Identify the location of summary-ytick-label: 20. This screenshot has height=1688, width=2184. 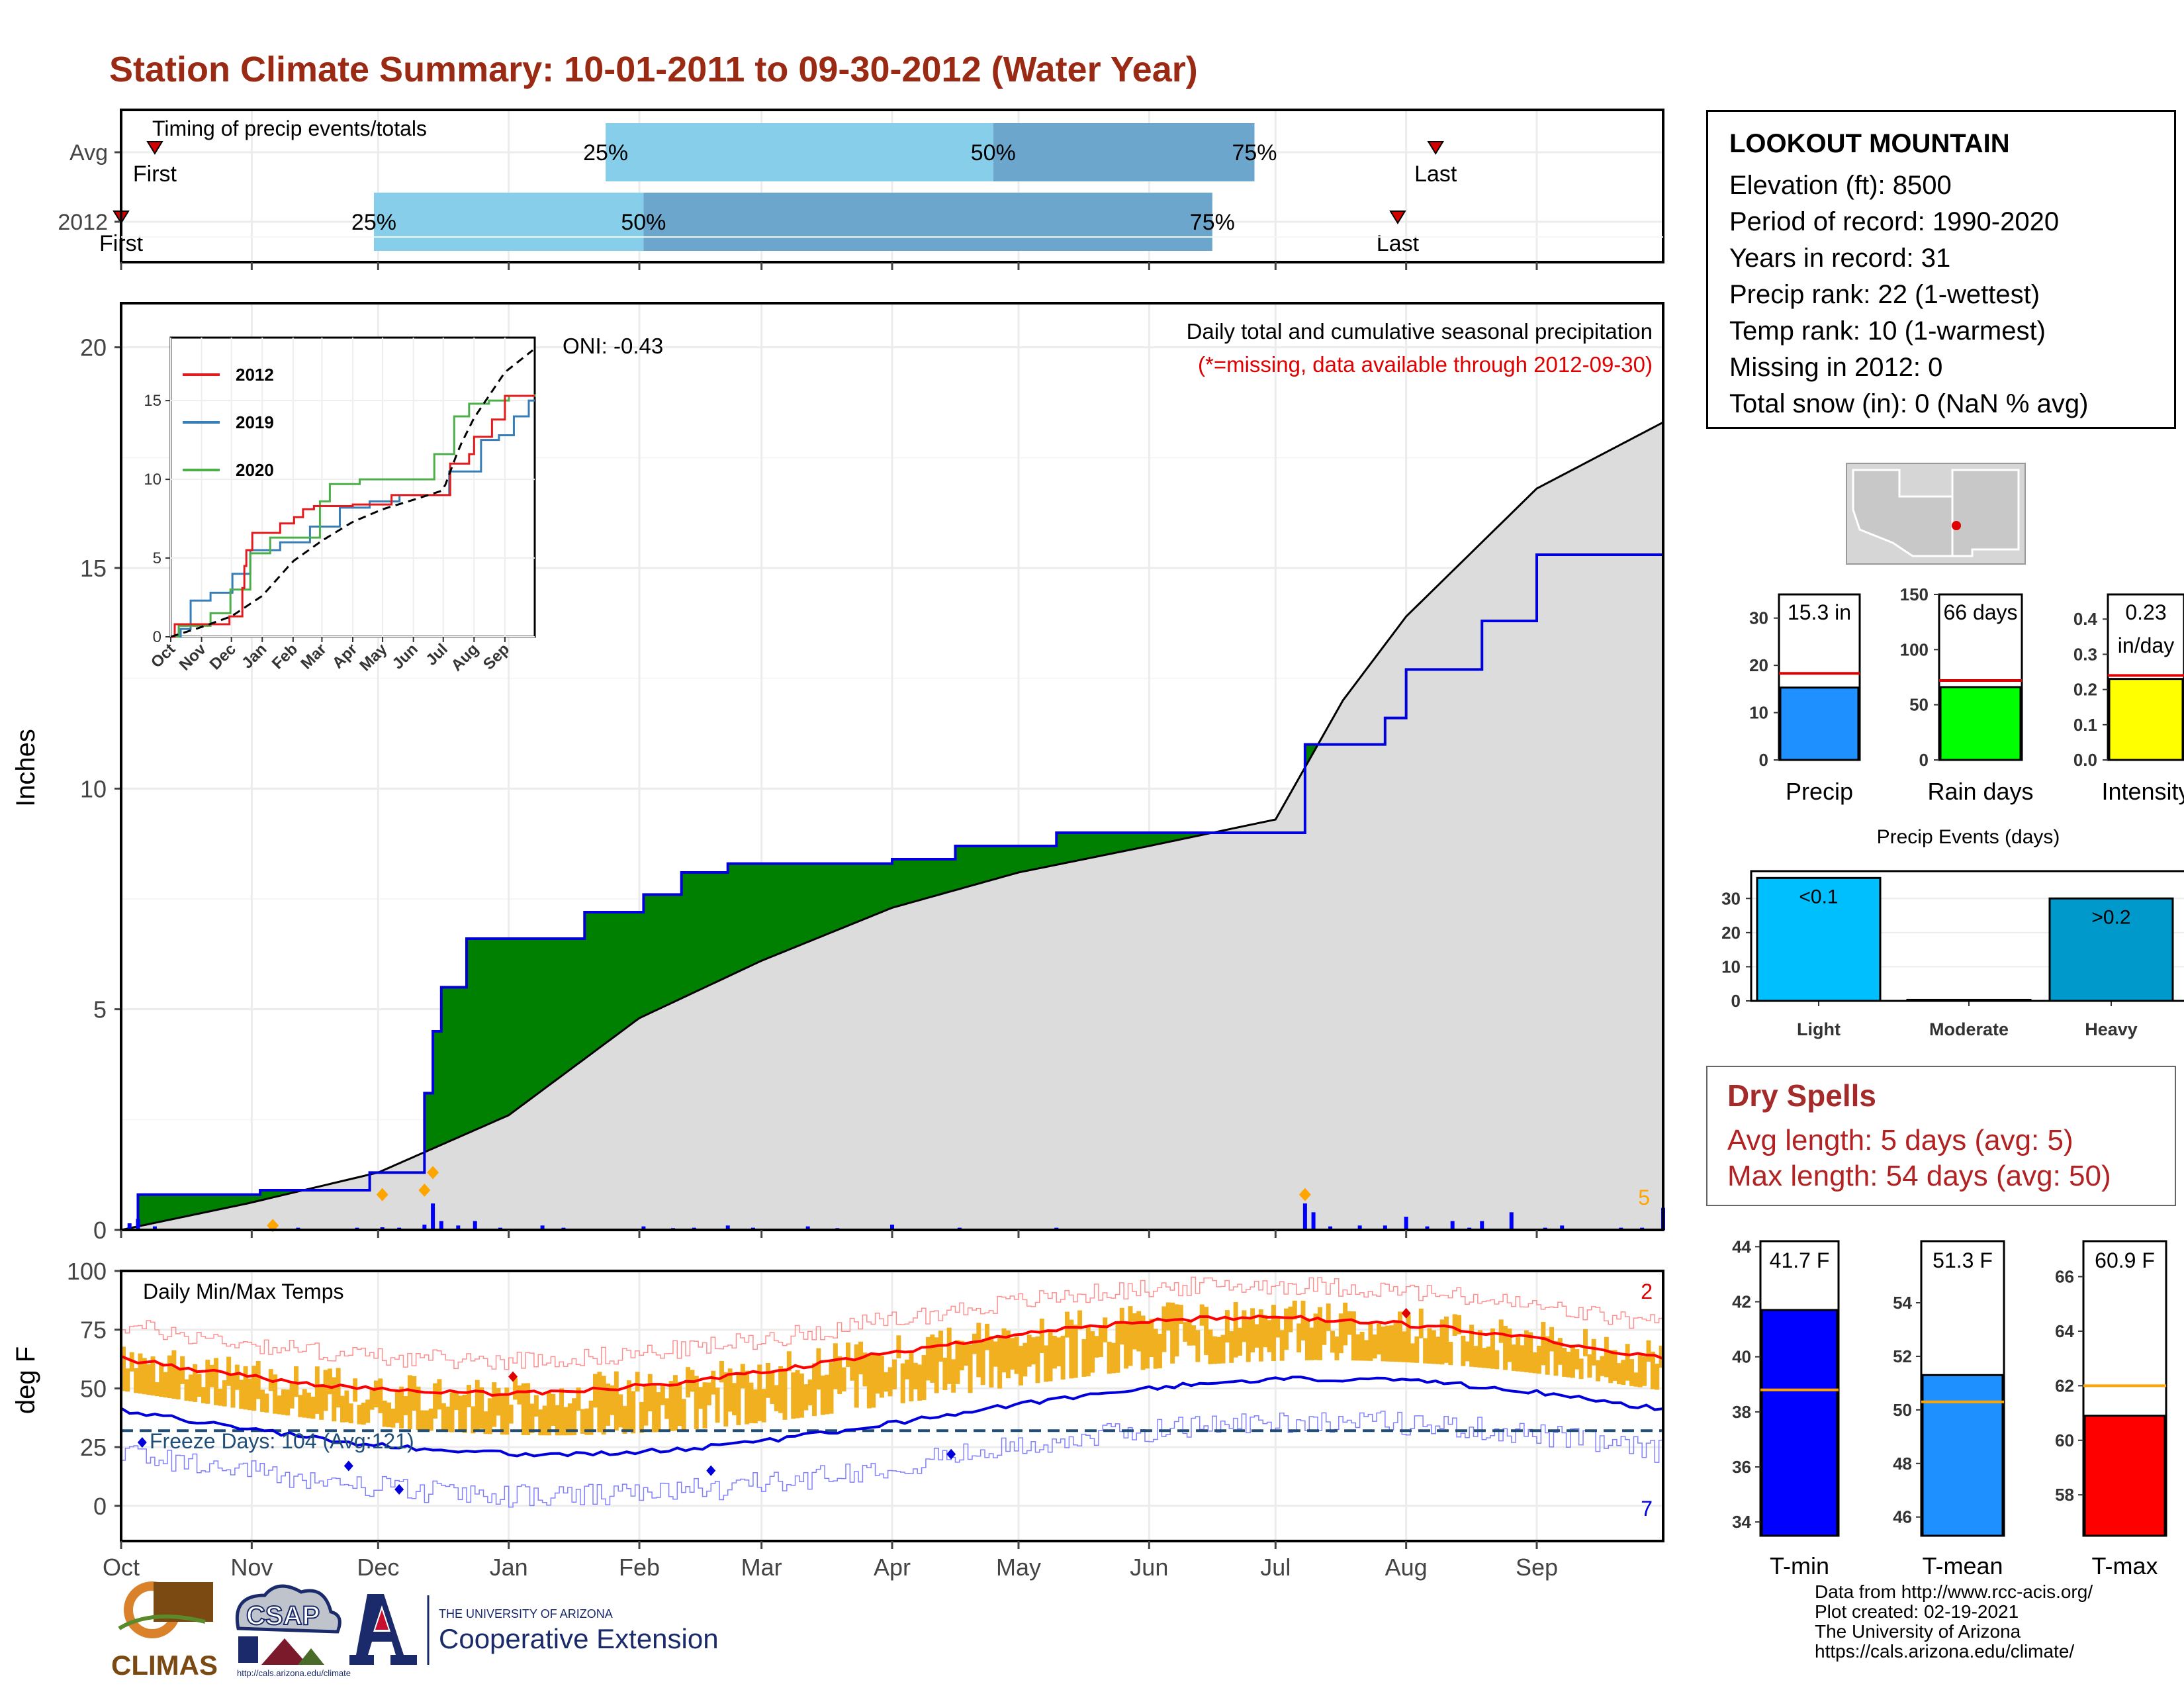
(1758, 665).